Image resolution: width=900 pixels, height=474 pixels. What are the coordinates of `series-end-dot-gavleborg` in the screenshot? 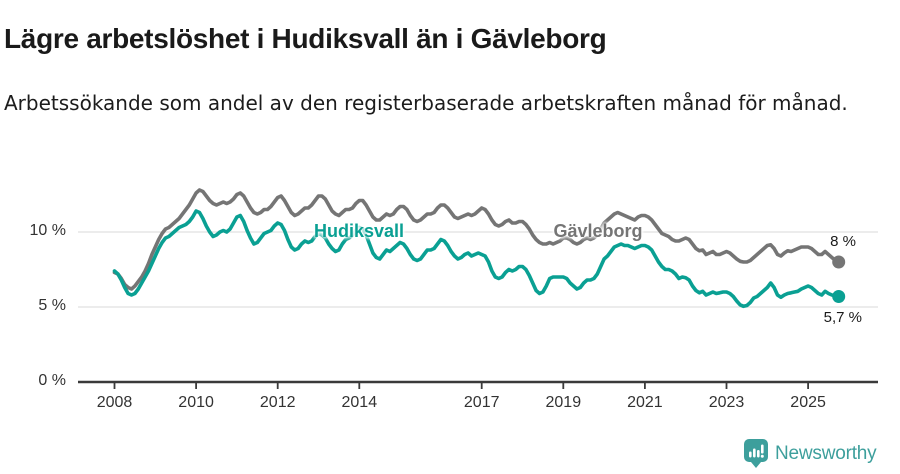 It's located at (839, 262).